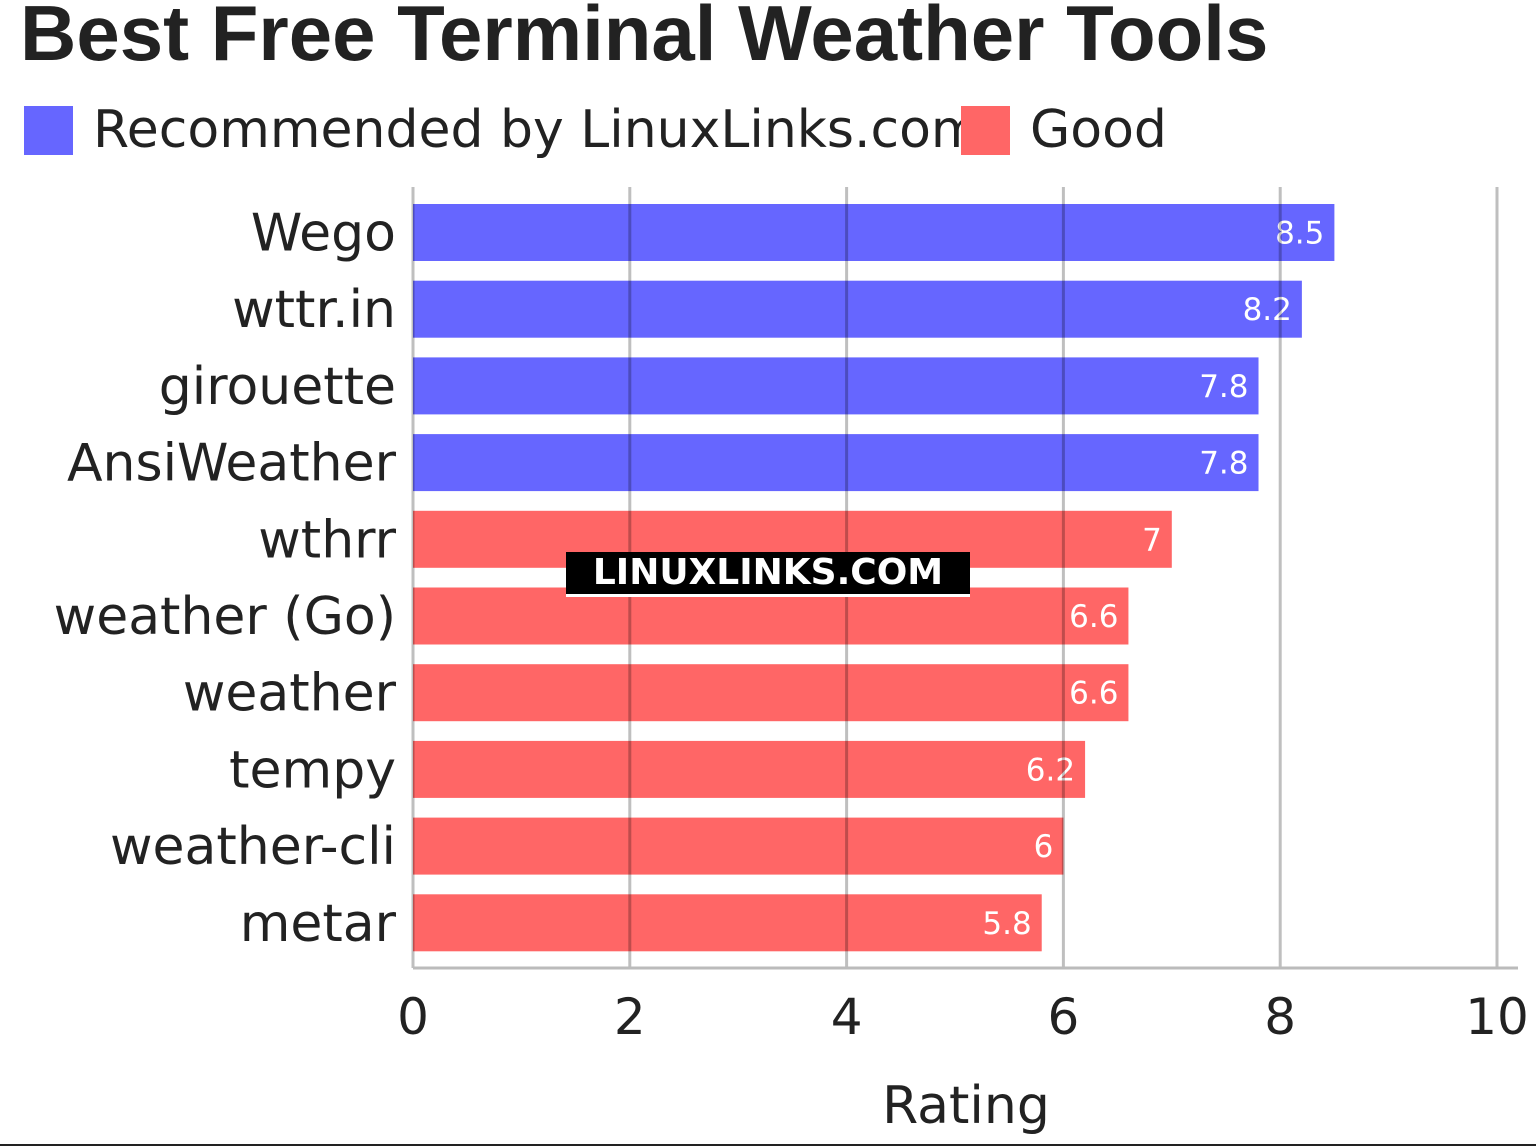 Image resolution: width=1536 pixels, height=1148 pixels. What do you see at coordinates (1152, 540) in the screenshot?
I see `data-label: 7` at bounding box center [1152, 540].